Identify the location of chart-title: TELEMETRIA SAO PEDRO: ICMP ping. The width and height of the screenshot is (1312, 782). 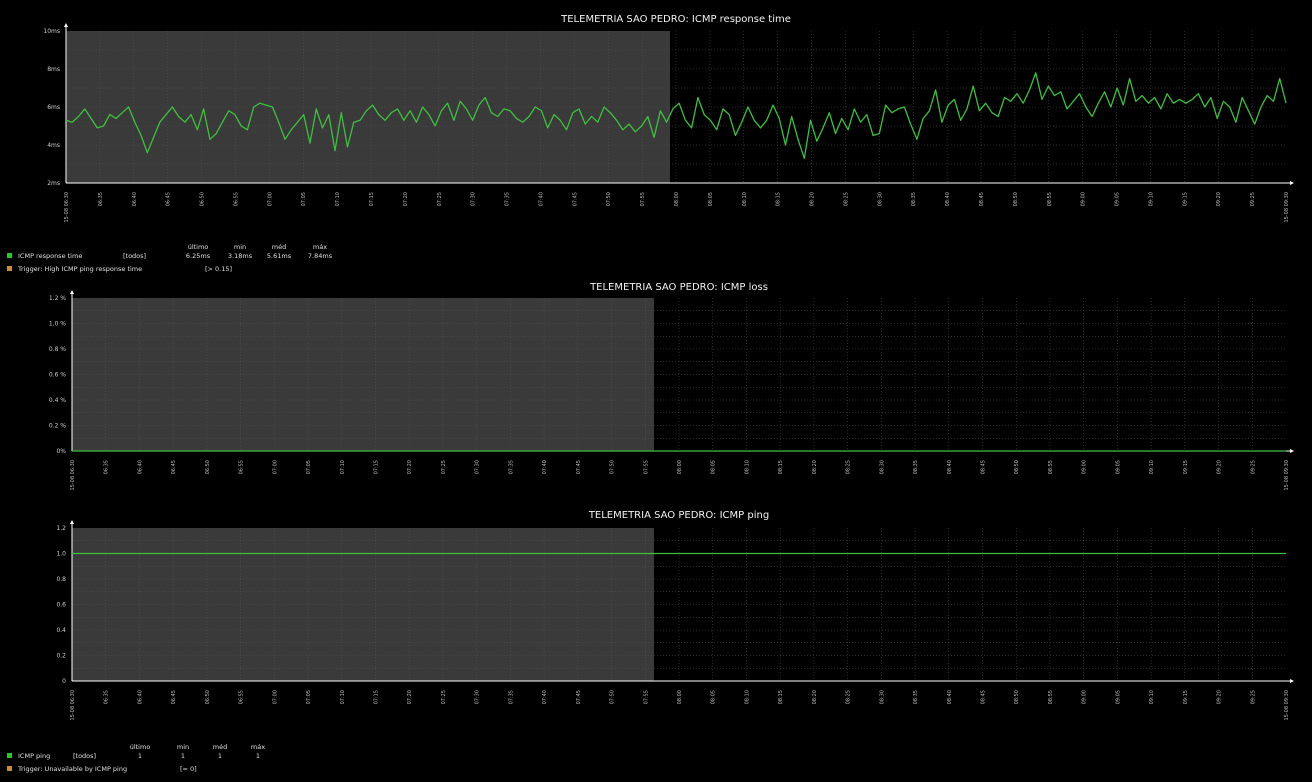
(678, 515).